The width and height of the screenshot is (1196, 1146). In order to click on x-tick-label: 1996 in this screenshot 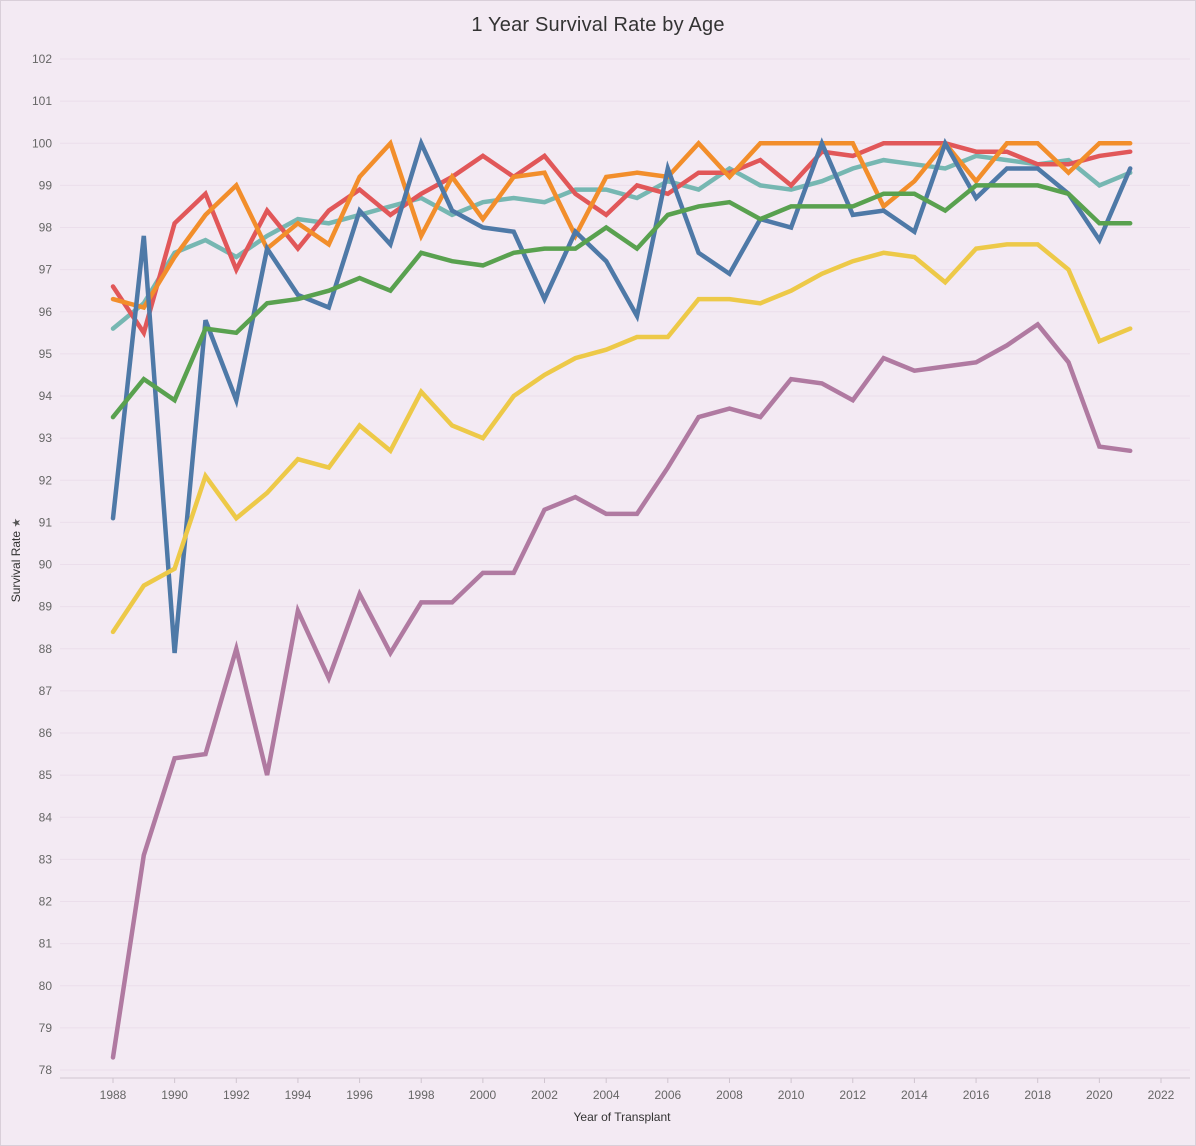, I will do `click(359, 1095)`.